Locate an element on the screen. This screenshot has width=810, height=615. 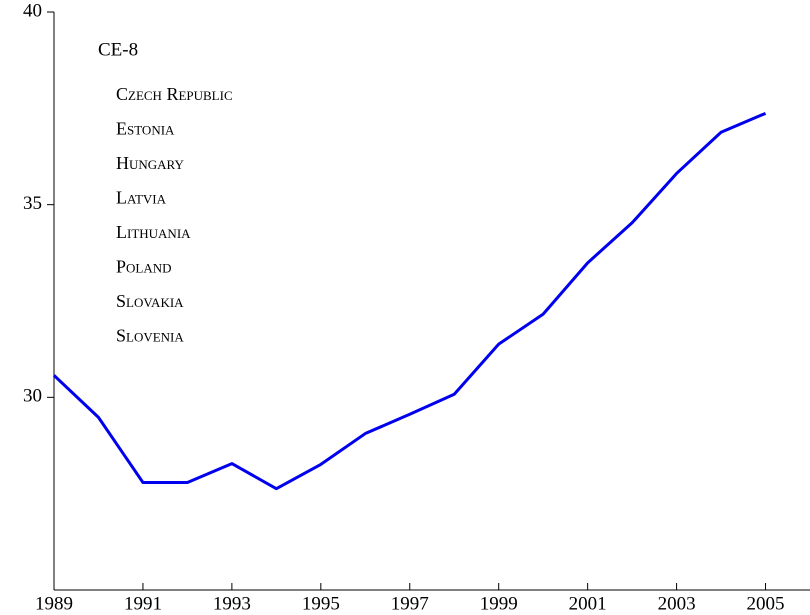
legend-title: CE-8 is located at coordinates (118, 49).